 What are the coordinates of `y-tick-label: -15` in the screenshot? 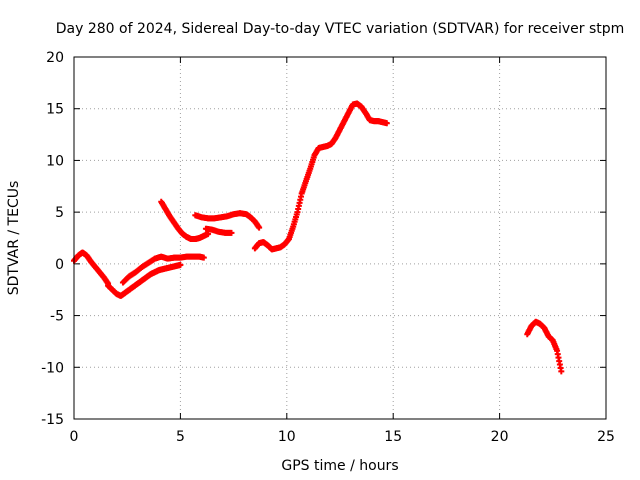 It's located at (52, 420).